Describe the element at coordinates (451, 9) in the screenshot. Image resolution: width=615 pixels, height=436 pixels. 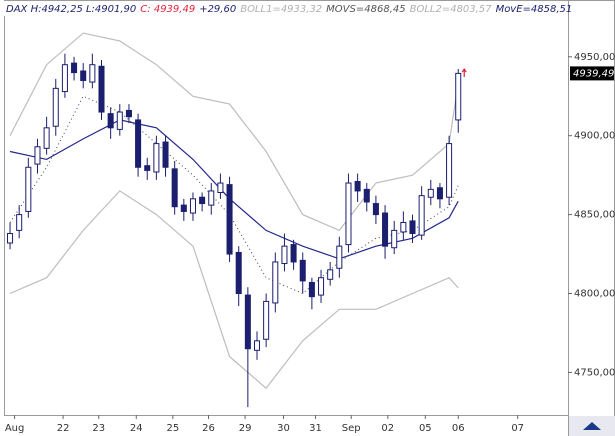
I see `header-item: BOLL2=4803,57` at that location.